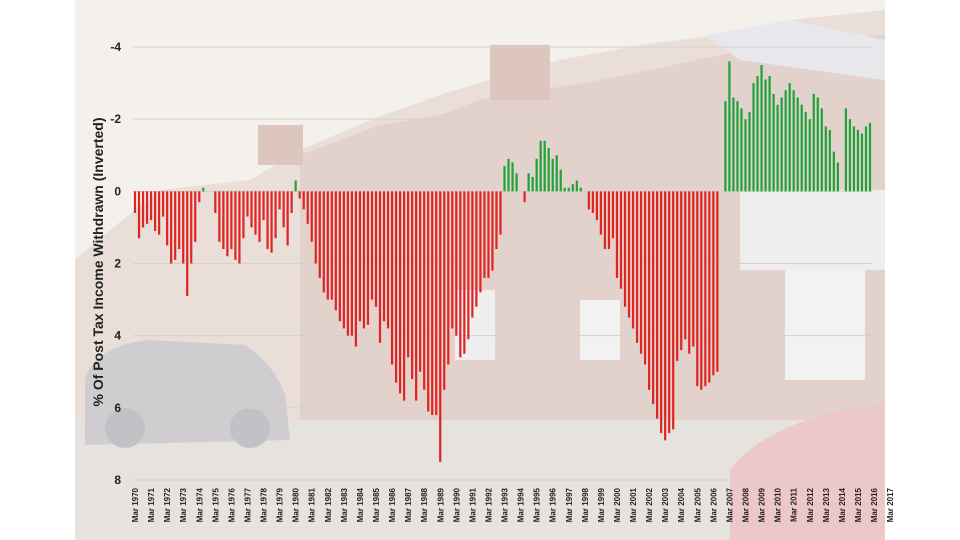 This screenshot has height=540, width=960. What do you see at coordinates (151, 504) in the screenshot?
I see `x-tick-label: Mar 1971` at bounding box center [151, 504].